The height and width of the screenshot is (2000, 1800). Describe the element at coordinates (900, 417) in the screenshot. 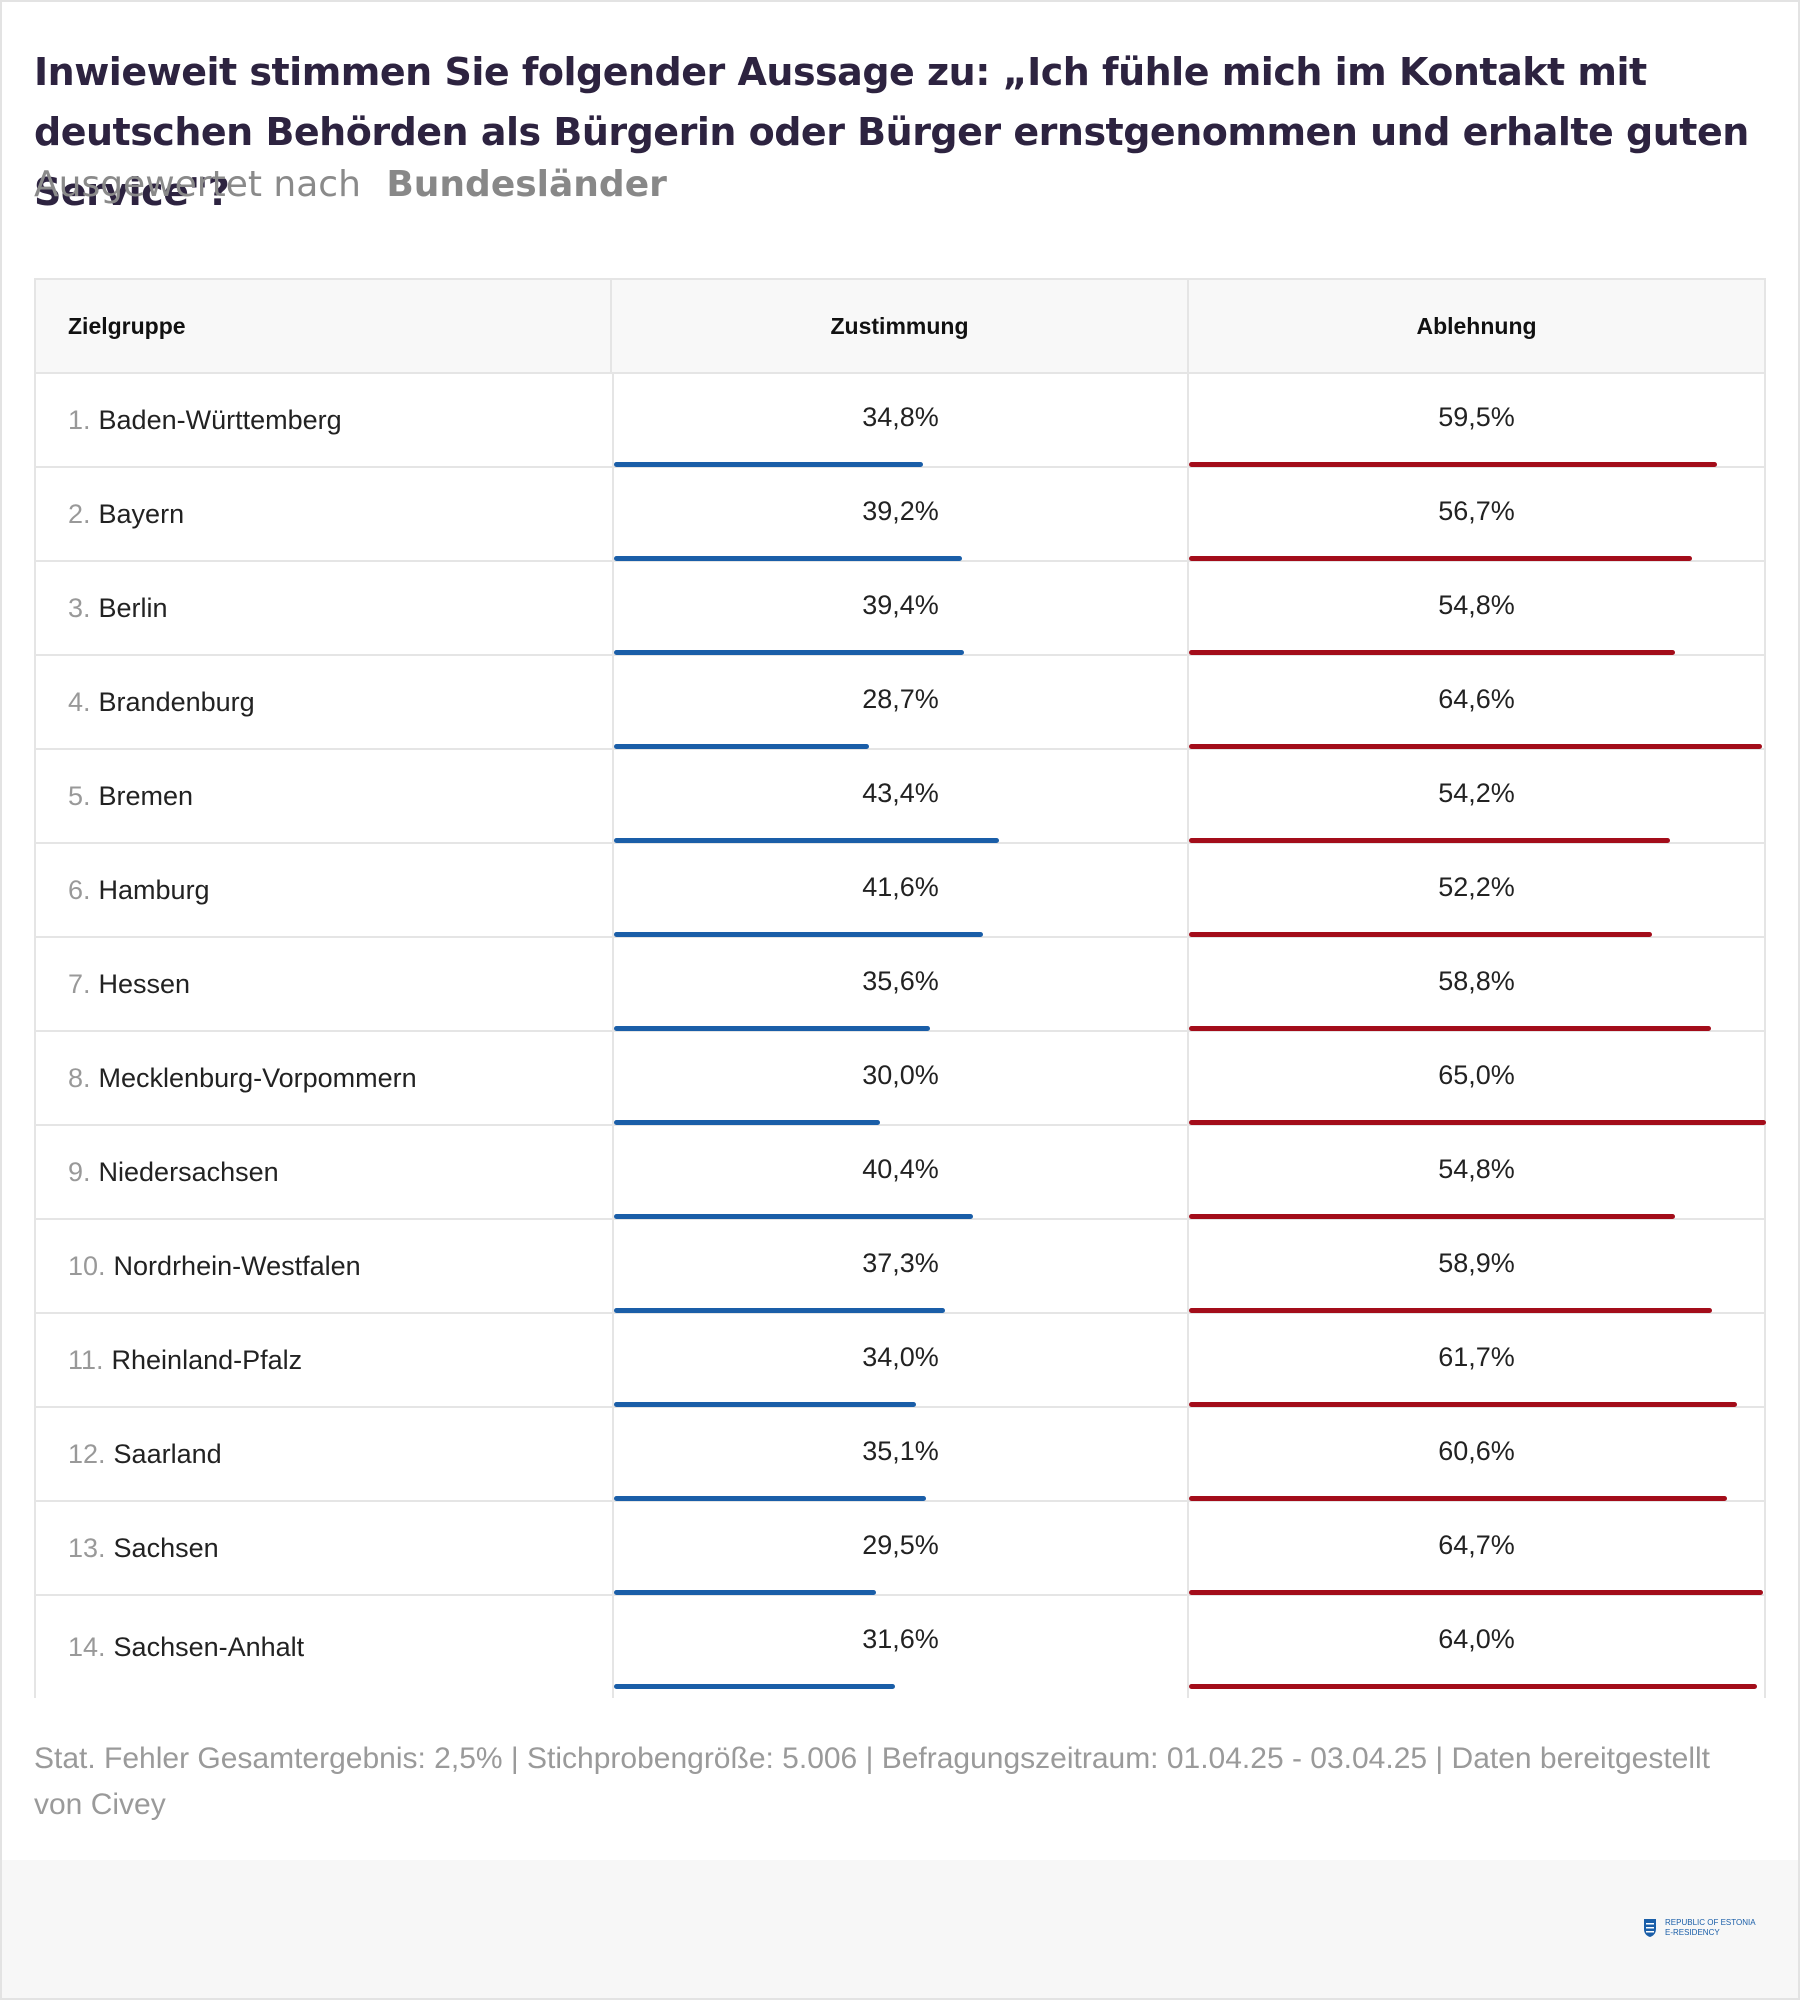

I see `agree-value-label: 34,8%` at that location.